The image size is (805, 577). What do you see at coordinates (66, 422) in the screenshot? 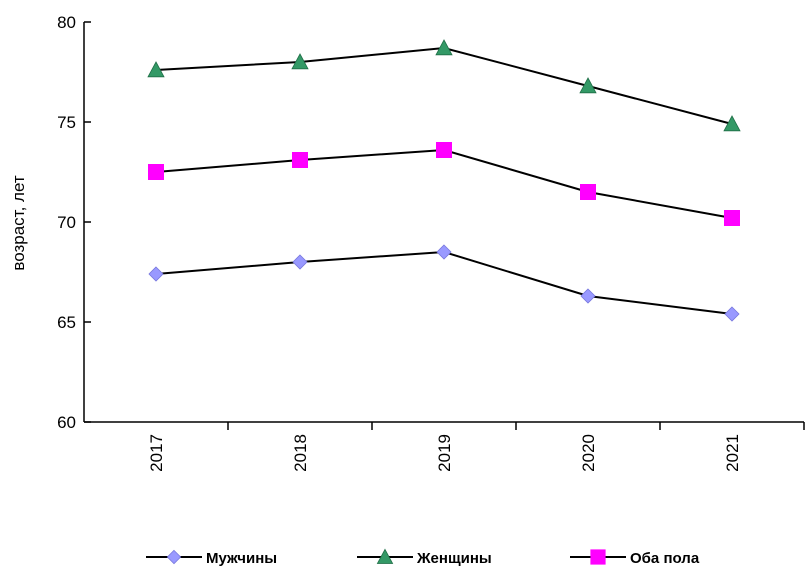
I see `y-tick-label: 60` at bounding box center [66, 422].